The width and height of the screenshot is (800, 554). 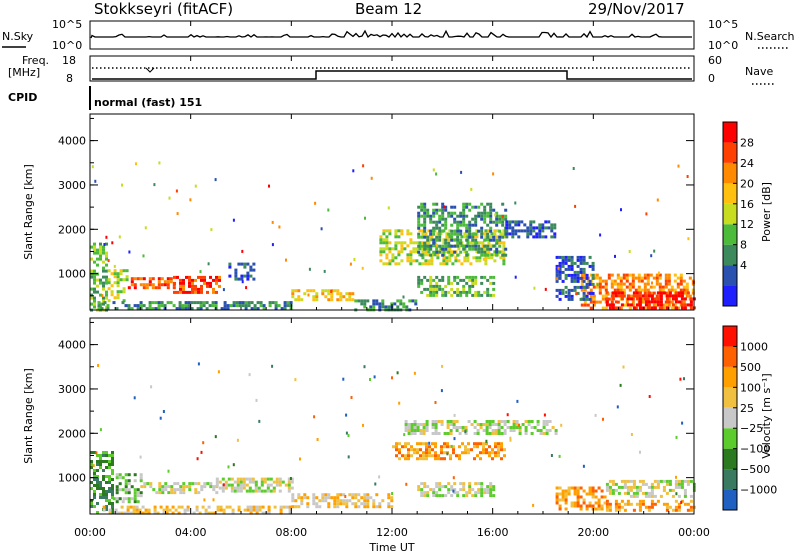 I want to click on velocity-colorbar-segment, so click(x=730, y=377).